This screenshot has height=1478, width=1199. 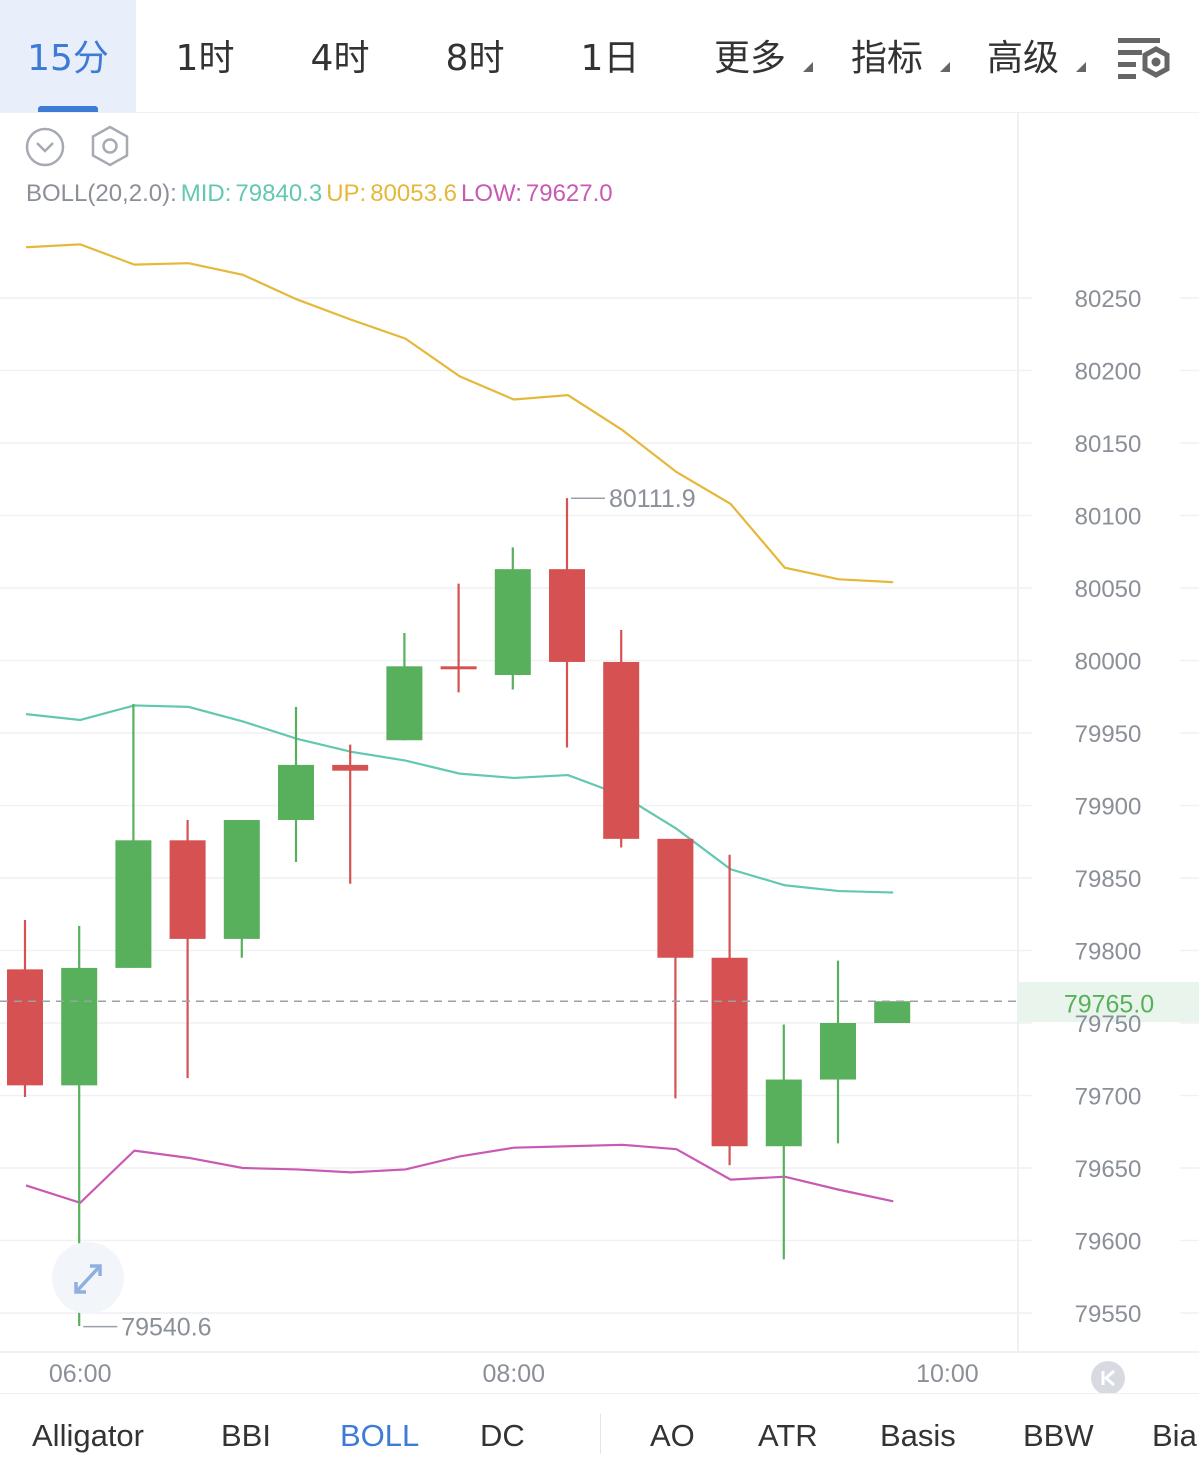 I want to click on legend-low-value: 79627.0, so click(x=569, y=193).